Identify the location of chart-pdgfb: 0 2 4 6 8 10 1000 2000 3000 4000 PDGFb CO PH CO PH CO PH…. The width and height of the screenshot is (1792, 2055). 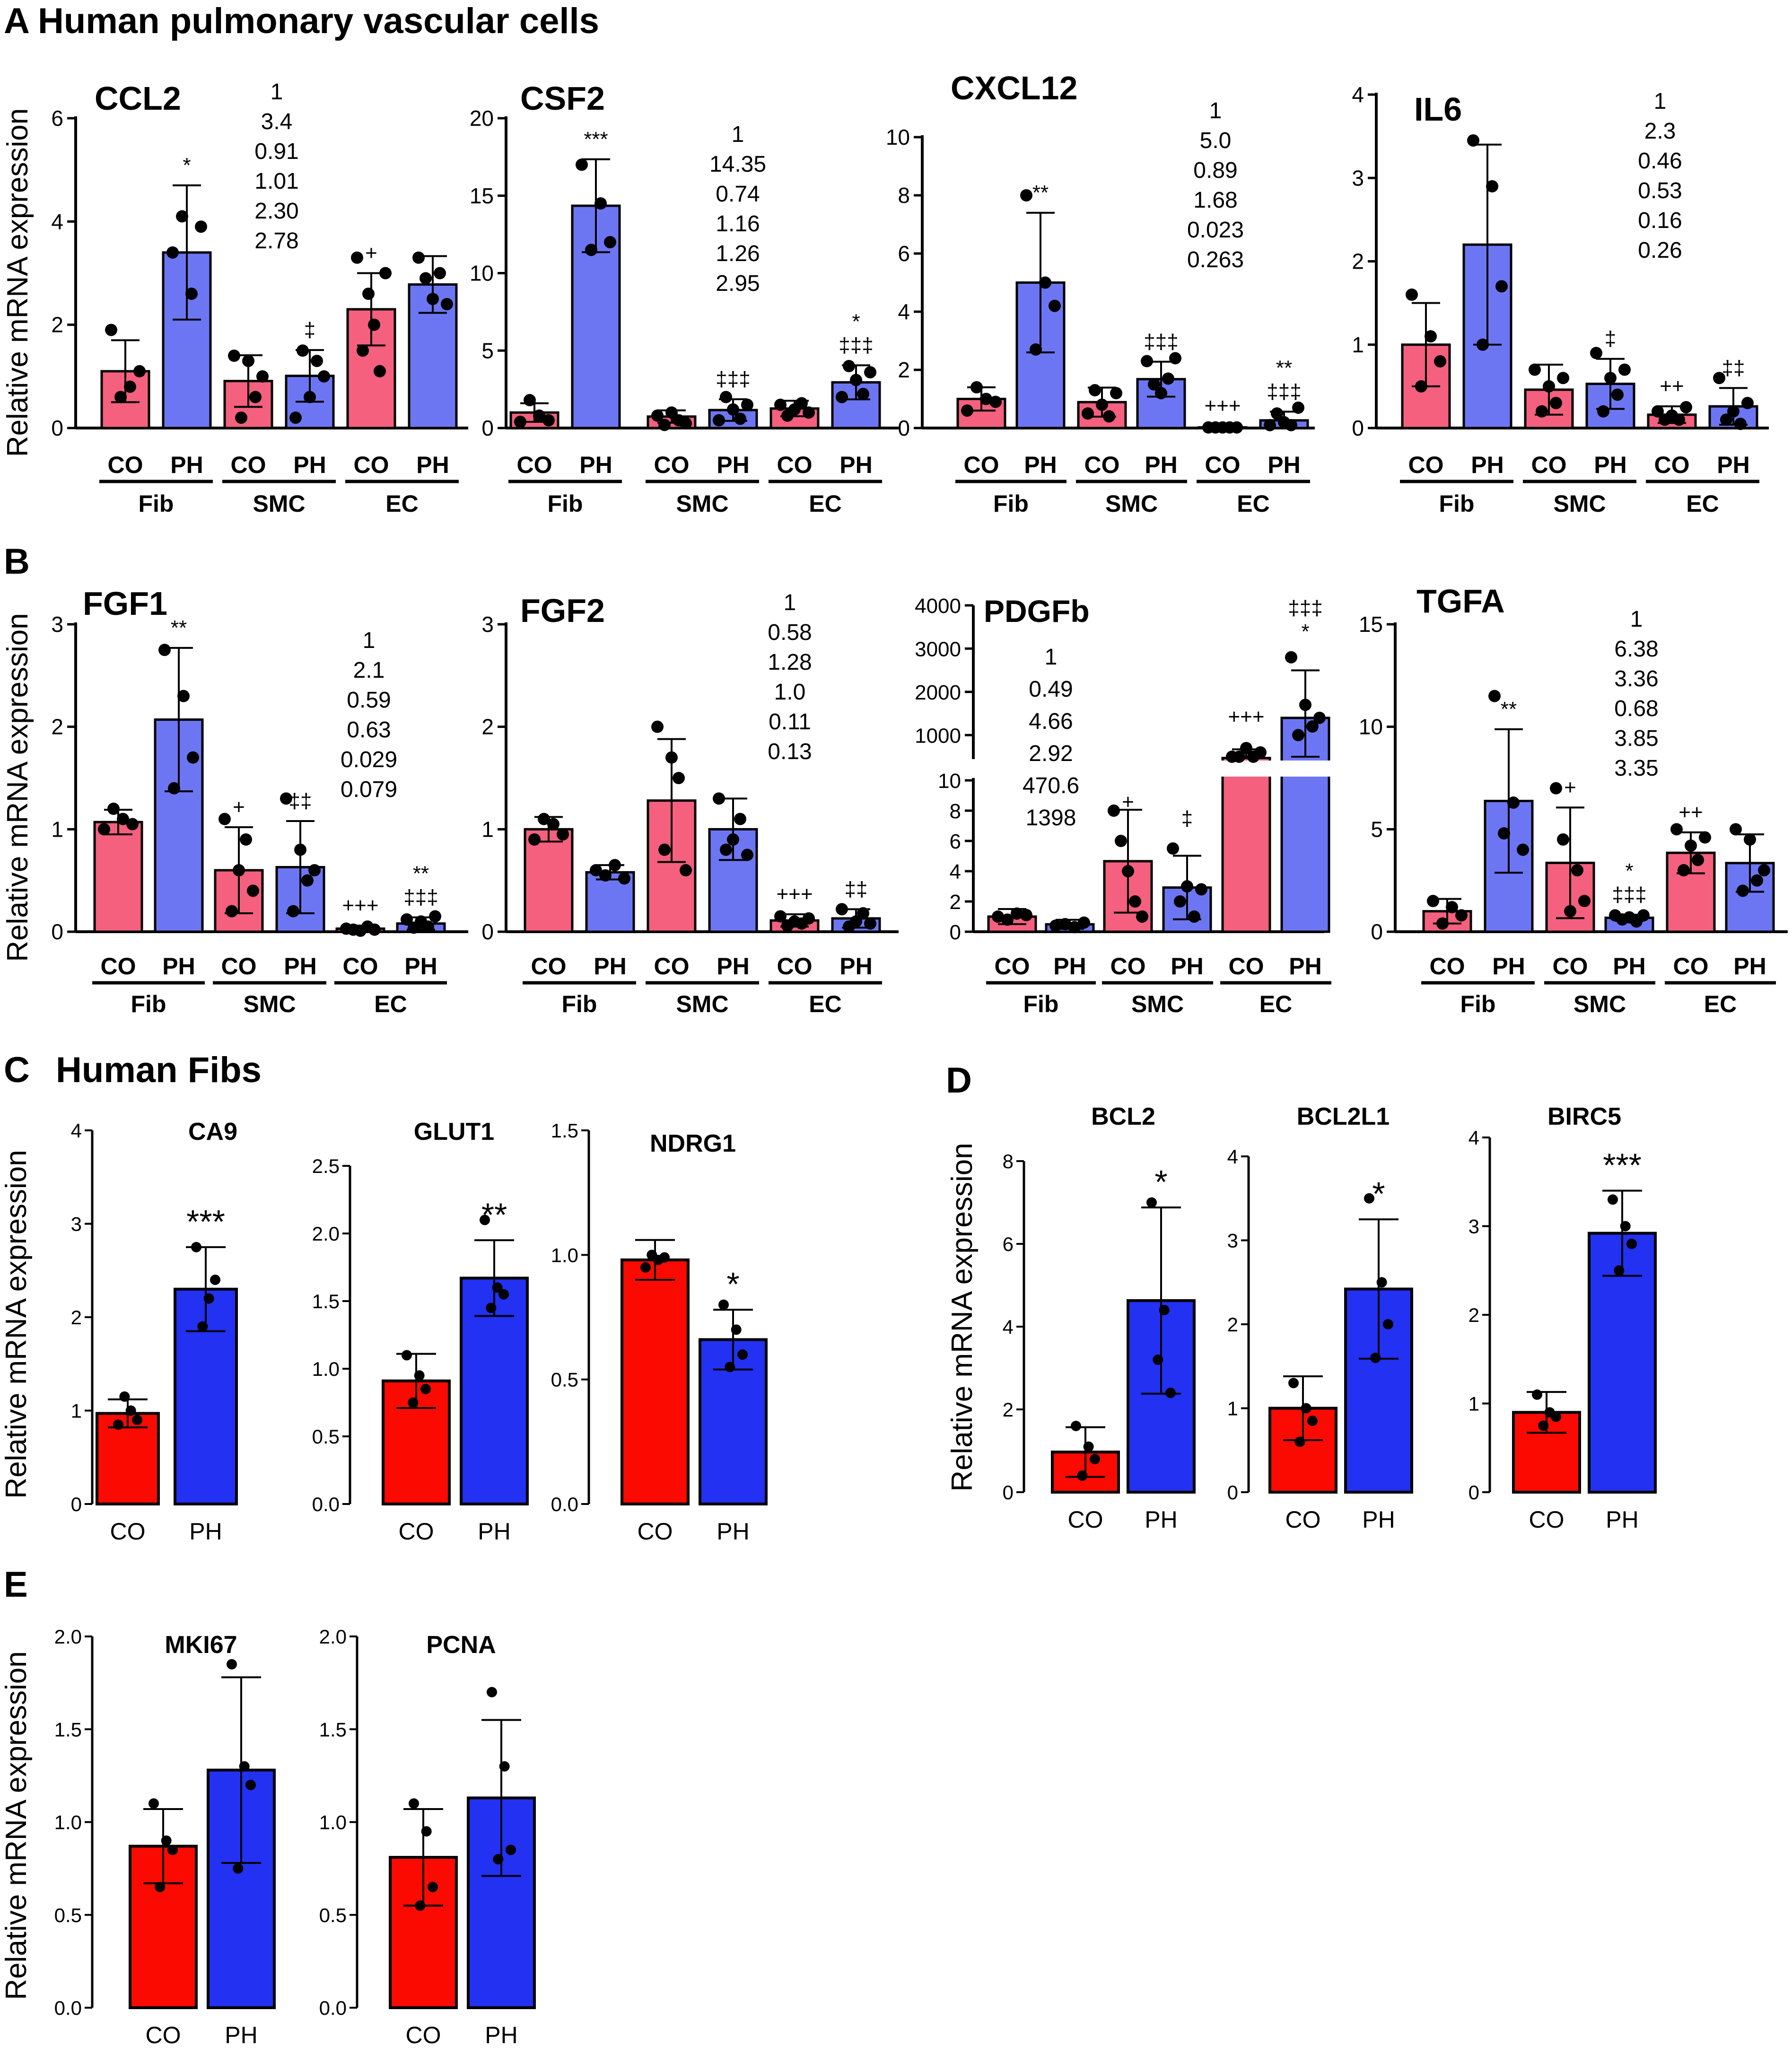
(1123, 806).